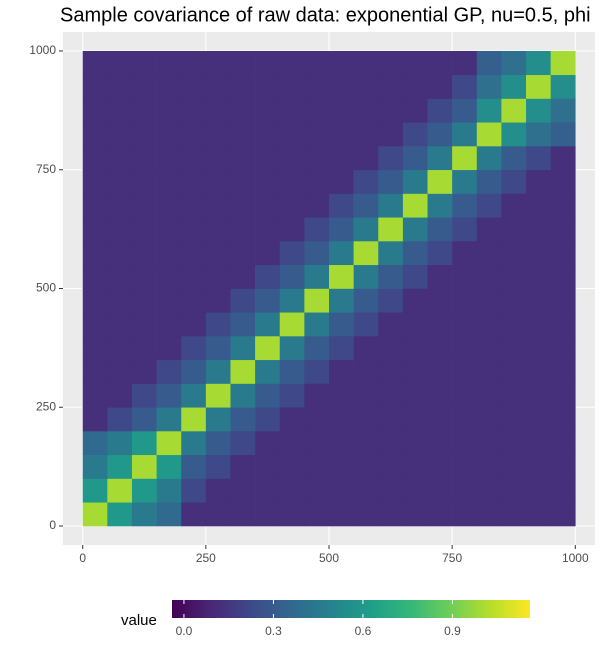  What do you see at coordinates (363, 631) in the screenshot?
I see `colorbar-tick-label: 0.6` at bounding box center [363, 631].